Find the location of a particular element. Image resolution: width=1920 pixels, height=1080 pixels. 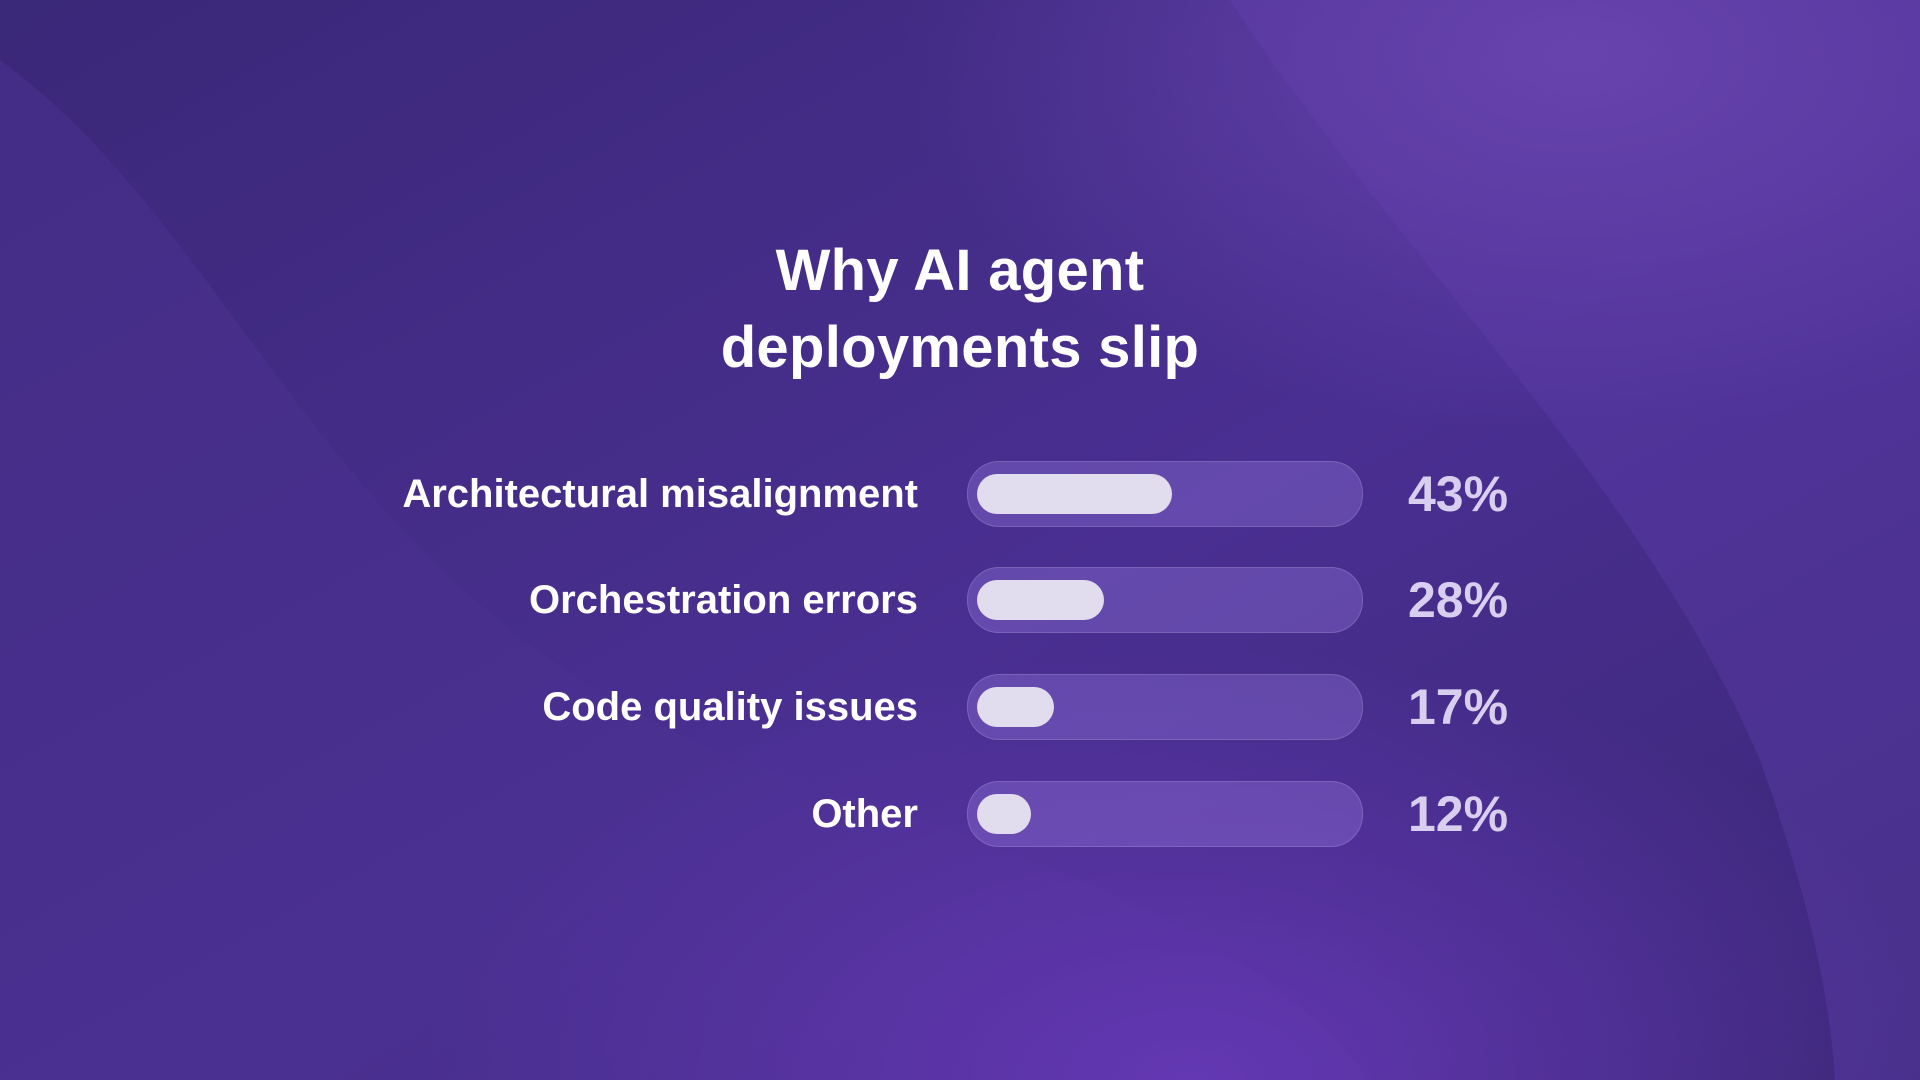

bar-category-label: Other is located at coordinates (864, 814).